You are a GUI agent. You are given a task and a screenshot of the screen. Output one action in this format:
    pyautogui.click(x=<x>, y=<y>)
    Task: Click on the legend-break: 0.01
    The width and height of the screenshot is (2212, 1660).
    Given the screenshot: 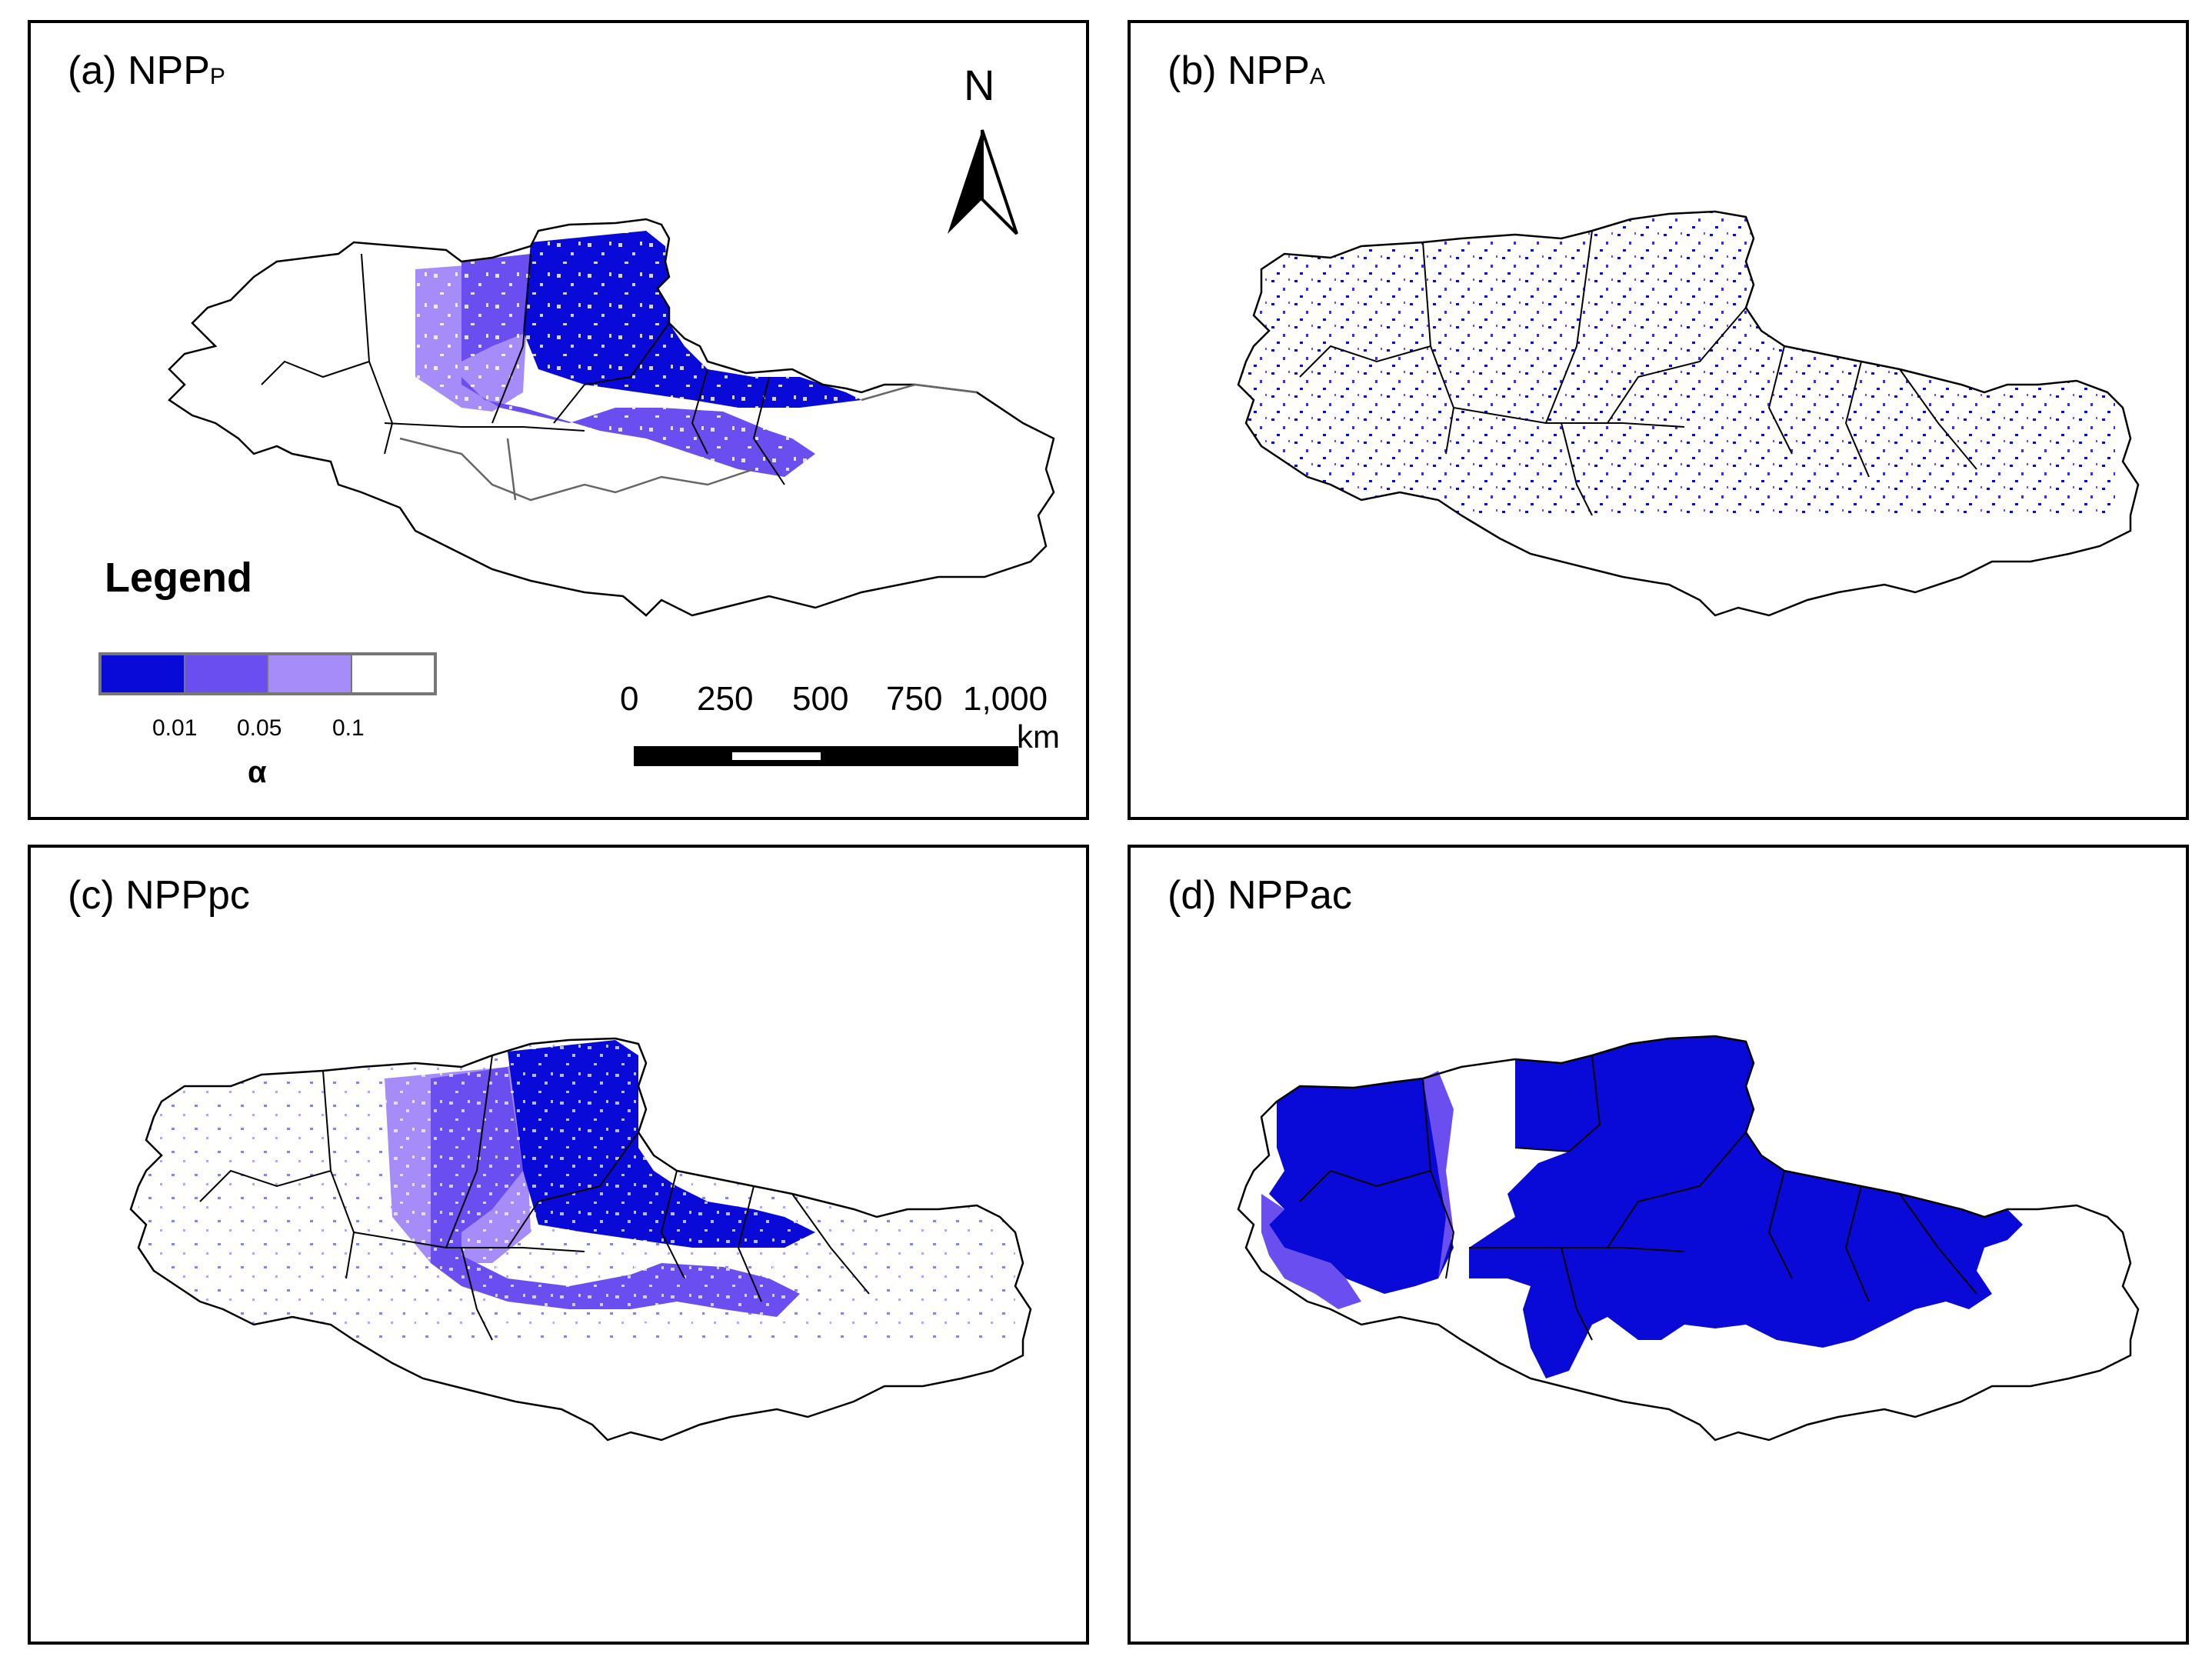 What is the action you would take?
    pyautogui.click(x=175, y=728)
    